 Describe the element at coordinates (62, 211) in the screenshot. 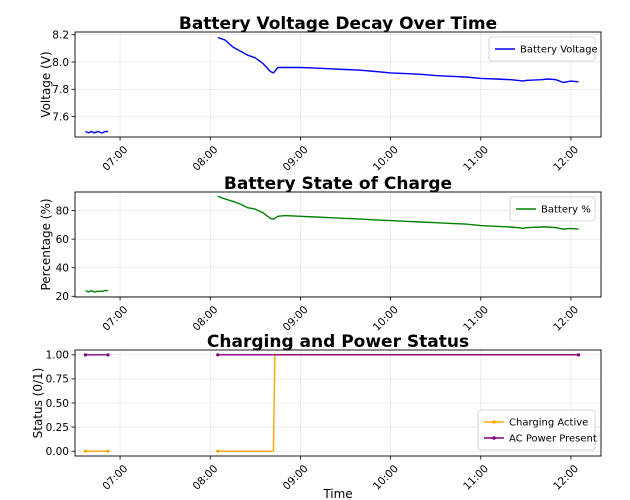

I see `y-tick-label: 80` at that location.